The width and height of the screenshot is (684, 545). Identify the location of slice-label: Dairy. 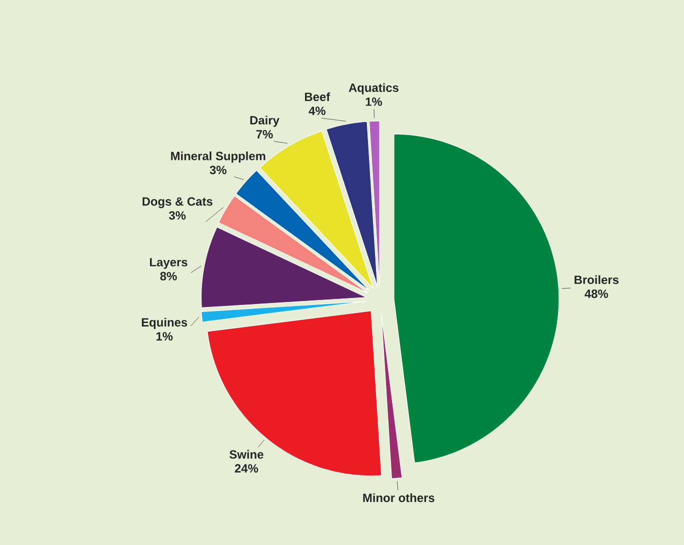
(265, 121).